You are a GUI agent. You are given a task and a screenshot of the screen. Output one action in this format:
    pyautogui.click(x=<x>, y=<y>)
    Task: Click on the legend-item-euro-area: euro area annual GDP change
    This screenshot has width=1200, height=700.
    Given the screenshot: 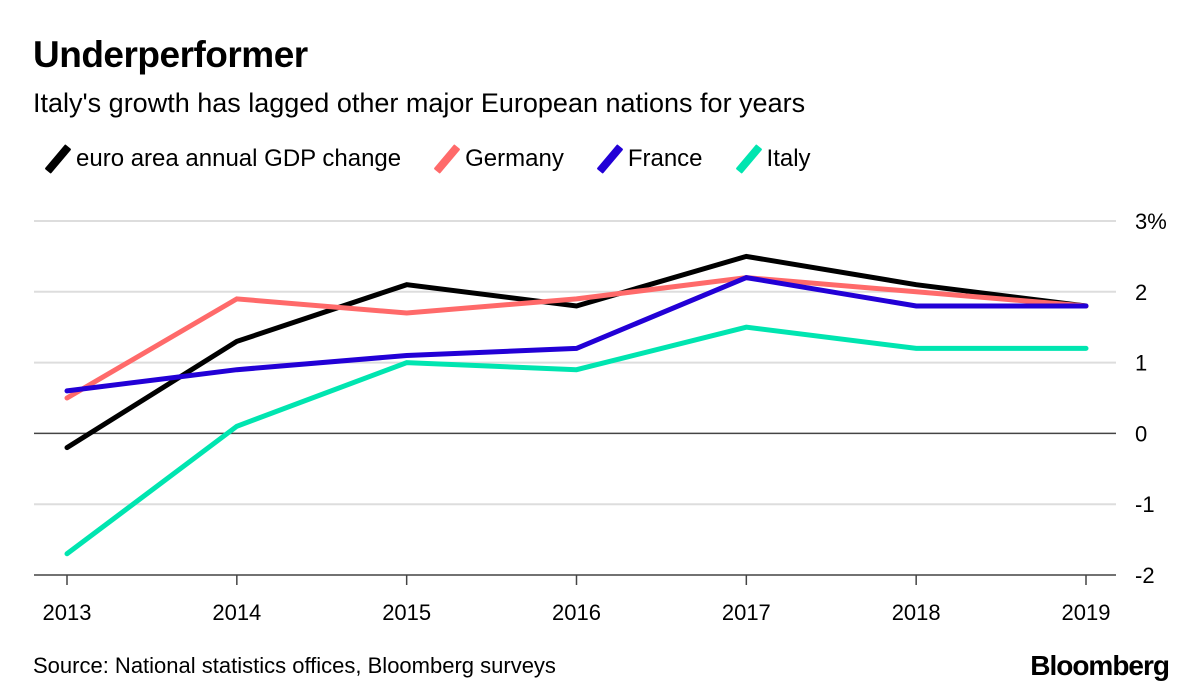 What is the action you would take?
    pyautogui.click(x=223, y=159)
    